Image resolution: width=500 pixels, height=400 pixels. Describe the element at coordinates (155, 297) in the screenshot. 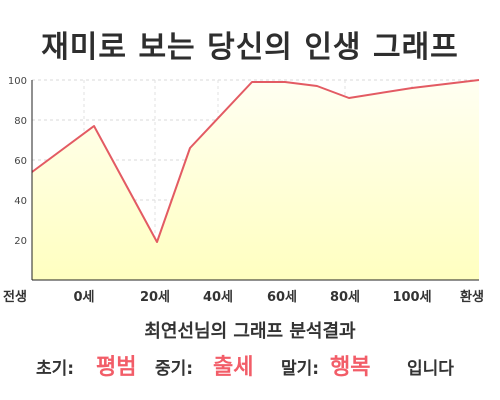

I see `x-tick-label: 20세` at that location.